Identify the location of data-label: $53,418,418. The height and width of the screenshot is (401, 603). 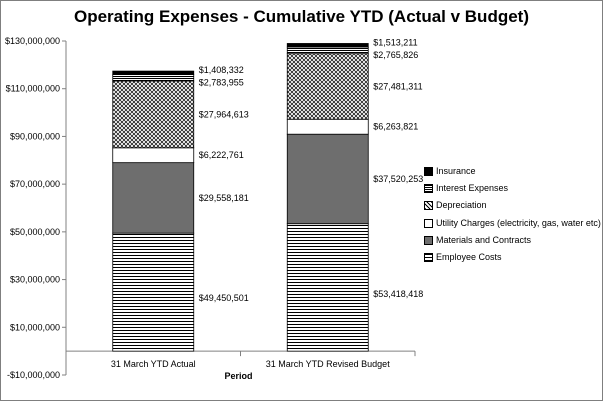
(398, 294).